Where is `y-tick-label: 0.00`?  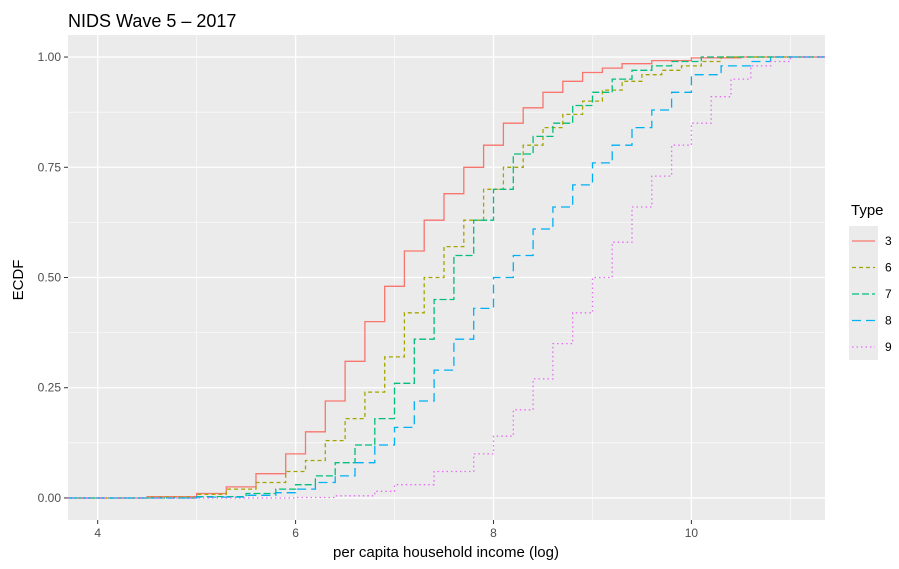
y-tick-label: 0.00 is located at coordinates (50, 498).